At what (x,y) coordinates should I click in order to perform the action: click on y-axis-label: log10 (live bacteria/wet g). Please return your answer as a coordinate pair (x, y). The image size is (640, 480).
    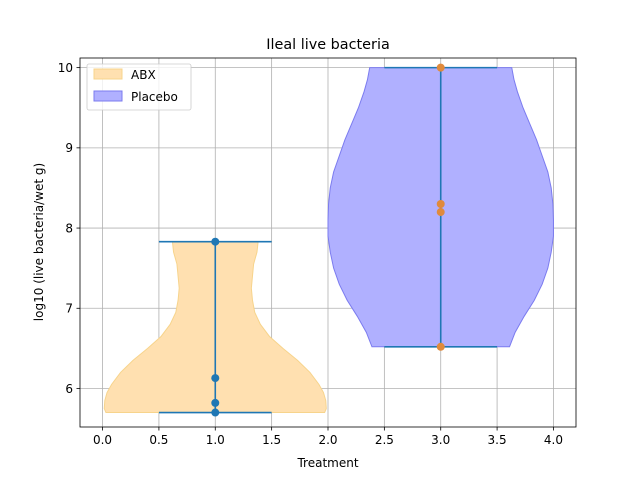
    Looking at the image, I should click on (39, 242).